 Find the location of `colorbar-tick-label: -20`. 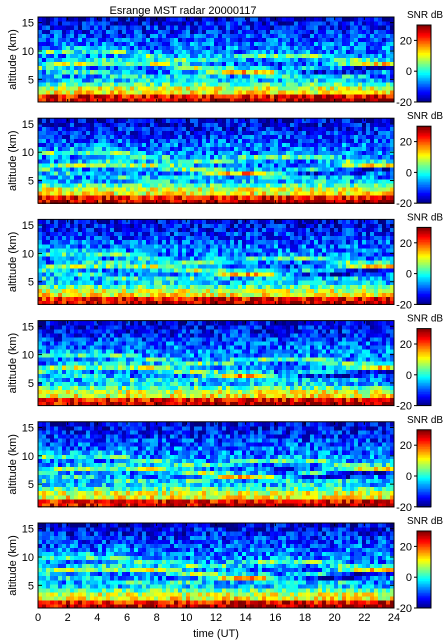

colorbar-tick-label: -20 is located at coordinates (404, 103).